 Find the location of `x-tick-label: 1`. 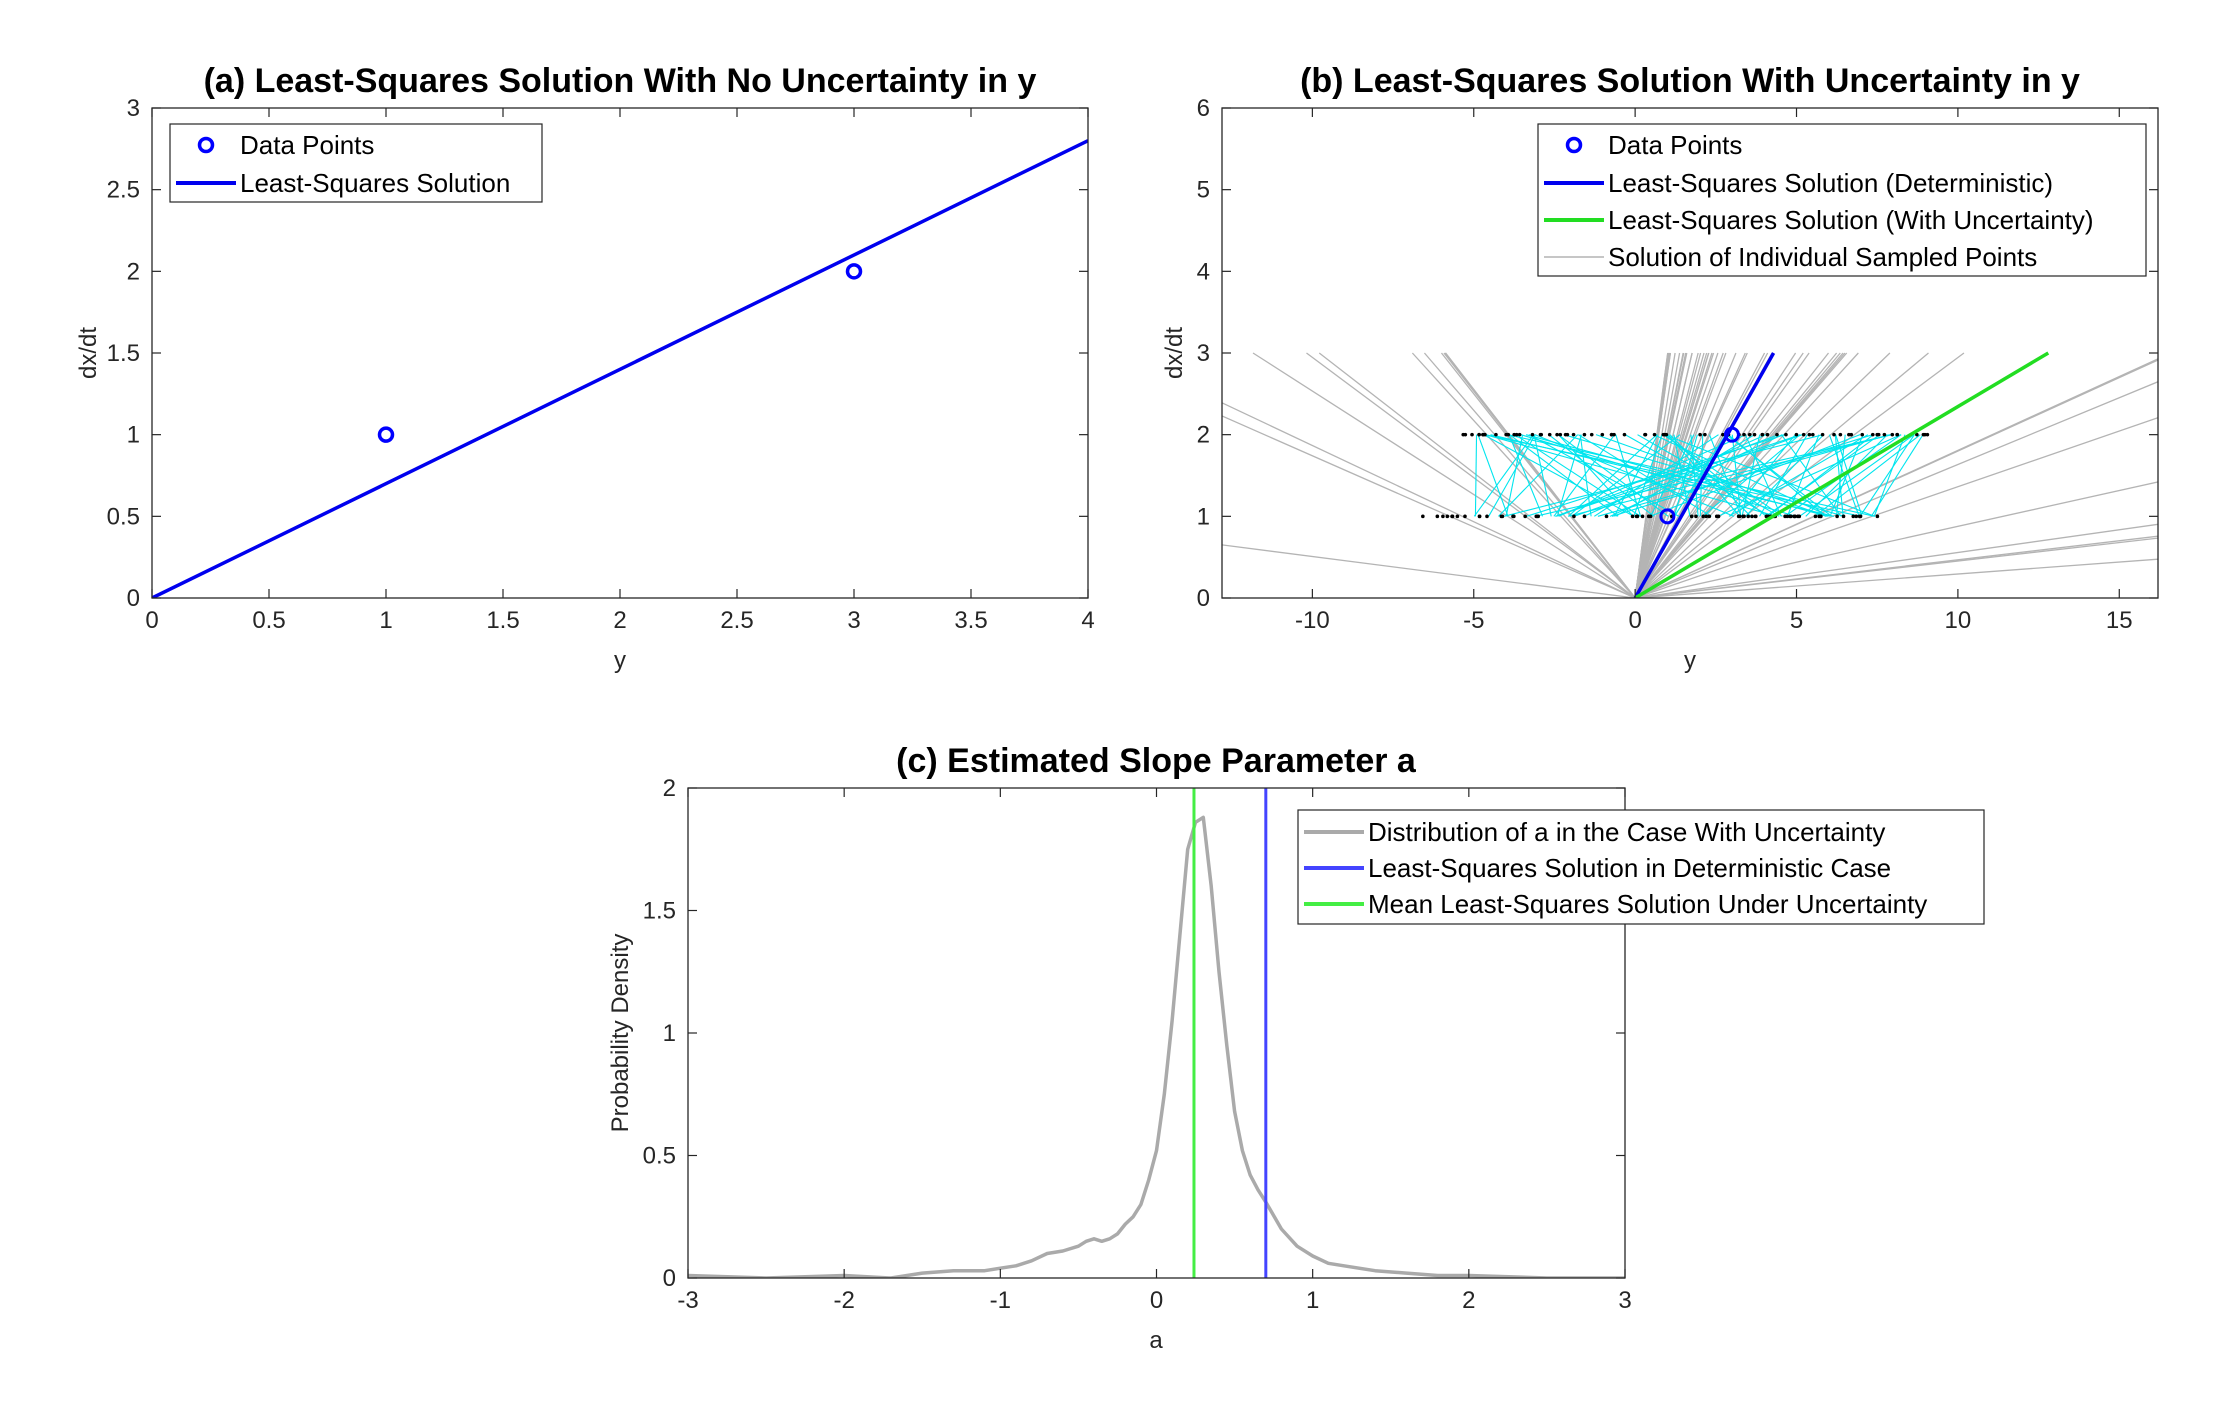

x-tick-label: 1 is located at coordinates (1312, 1300).